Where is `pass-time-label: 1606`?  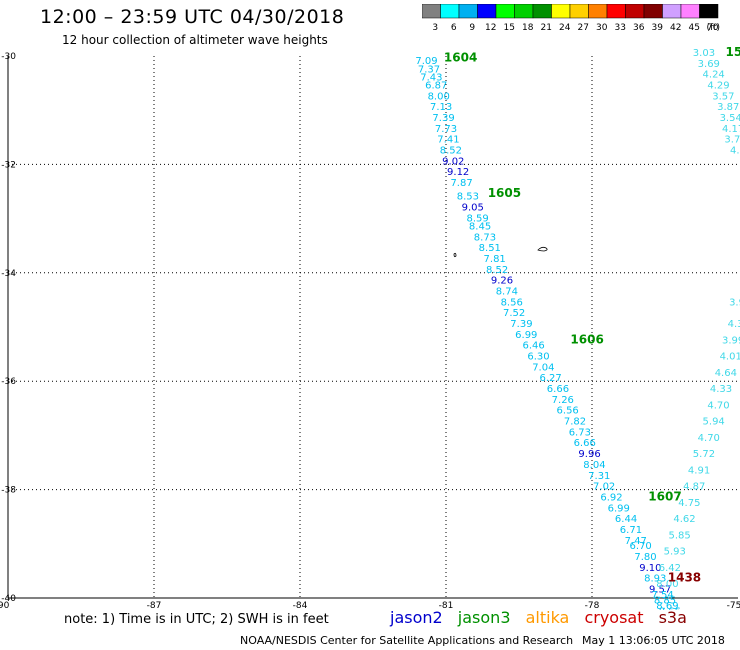 pass-time-label: 1606 is located at coordinates (586, 339).